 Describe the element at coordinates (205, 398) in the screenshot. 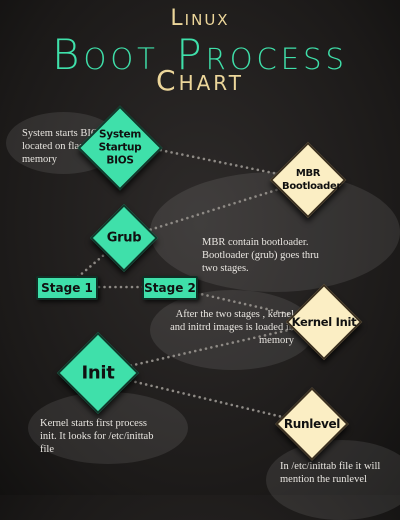

I see `connector-init-to-runlevel` at that location.